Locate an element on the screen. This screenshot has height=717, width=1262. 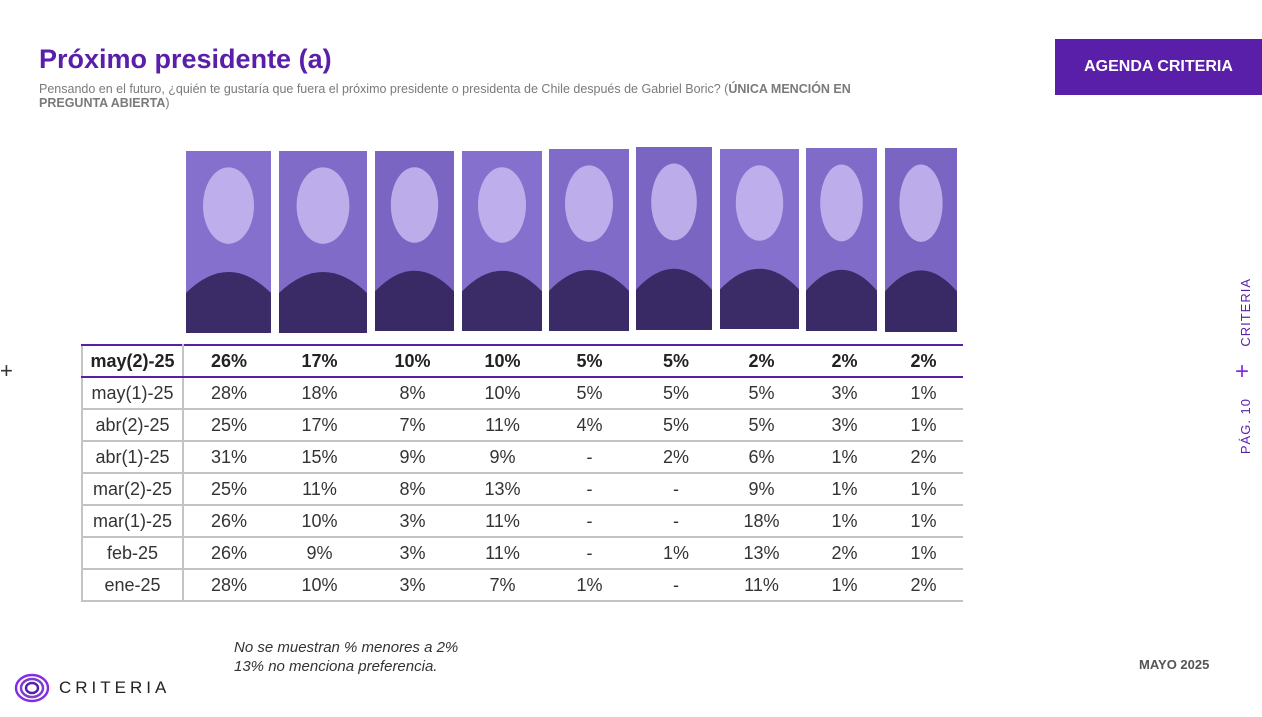
table-row: ene-25 28% 10% 3% 7% 1% -11% 1% 2% is located at coordinates (522, 585).